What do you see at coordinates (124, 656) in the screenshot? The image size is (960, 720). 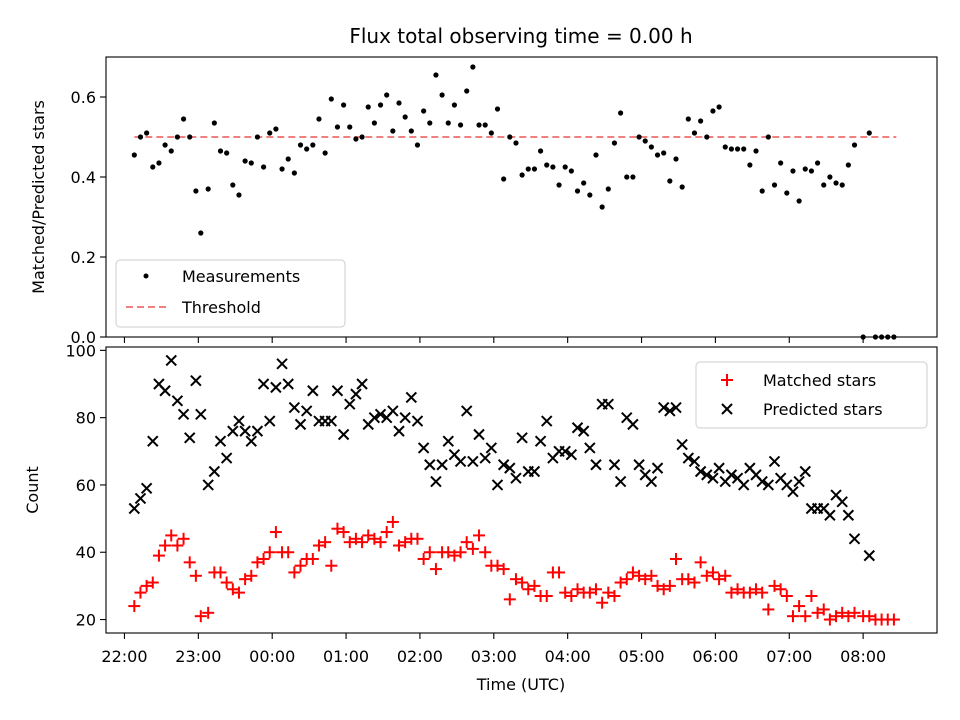 I see `x-tick-label: 22:00` at bounding box center [124, 656].